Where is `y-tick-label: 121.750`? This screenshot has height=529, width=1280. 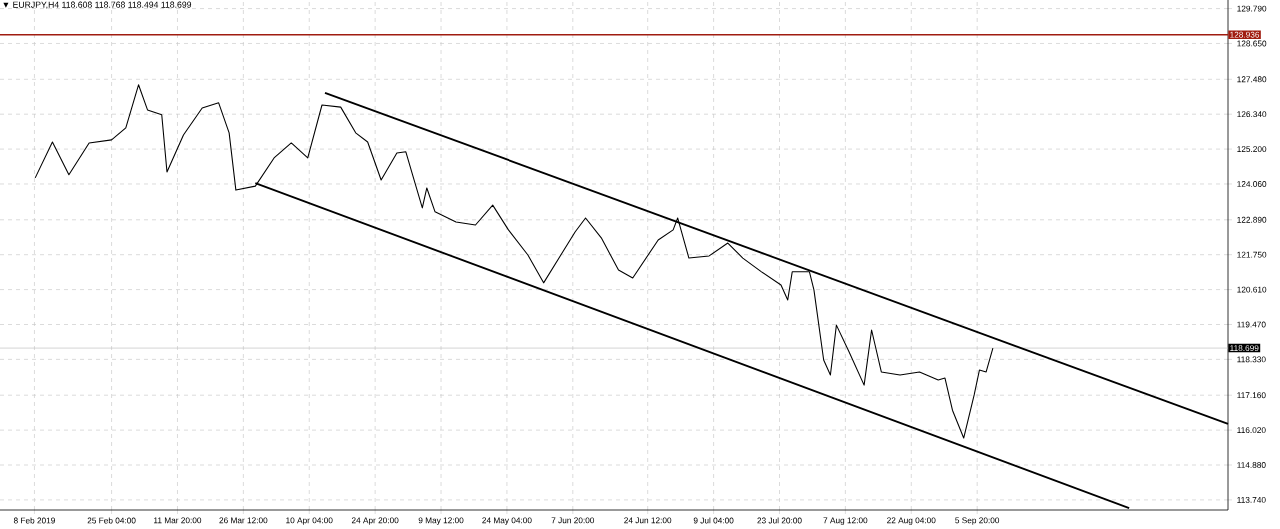 y-tick-label: 121.750 is located at coordinates (1252, 254).